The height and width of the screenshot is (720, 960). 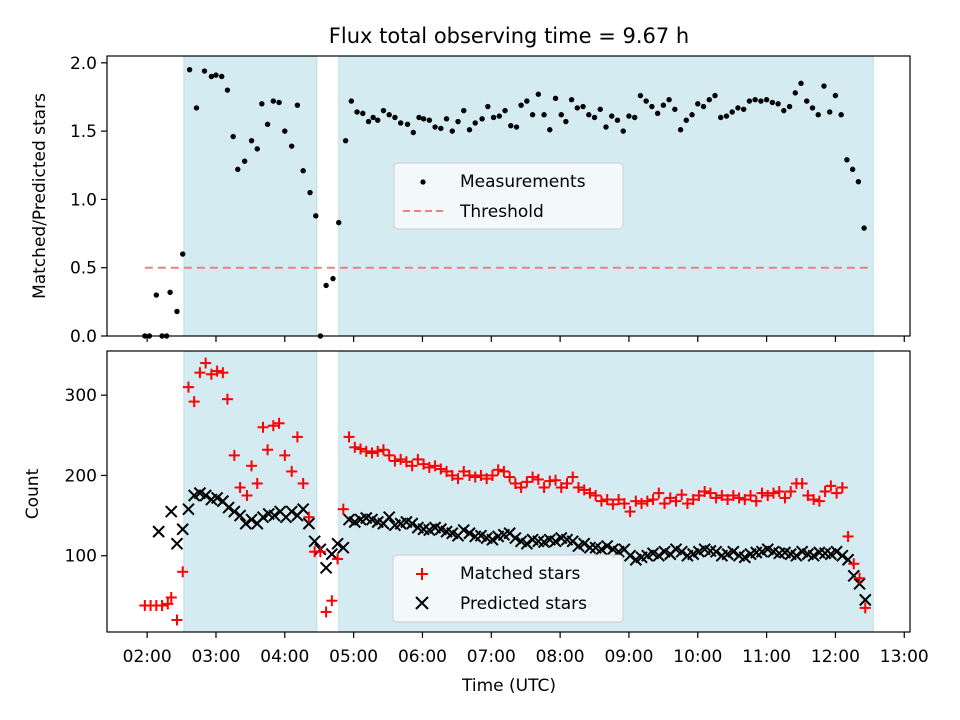 I want to click on x-tick-label: 08:00, so click(x=560, y=657).